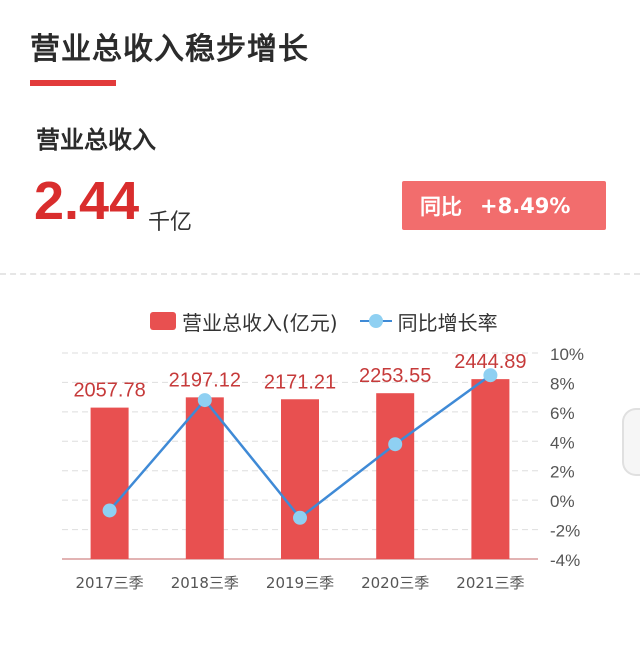  Describe the element at coordinates (300, 382) in the screenshot. I see `bar-value-label: 2171.21` at that location.